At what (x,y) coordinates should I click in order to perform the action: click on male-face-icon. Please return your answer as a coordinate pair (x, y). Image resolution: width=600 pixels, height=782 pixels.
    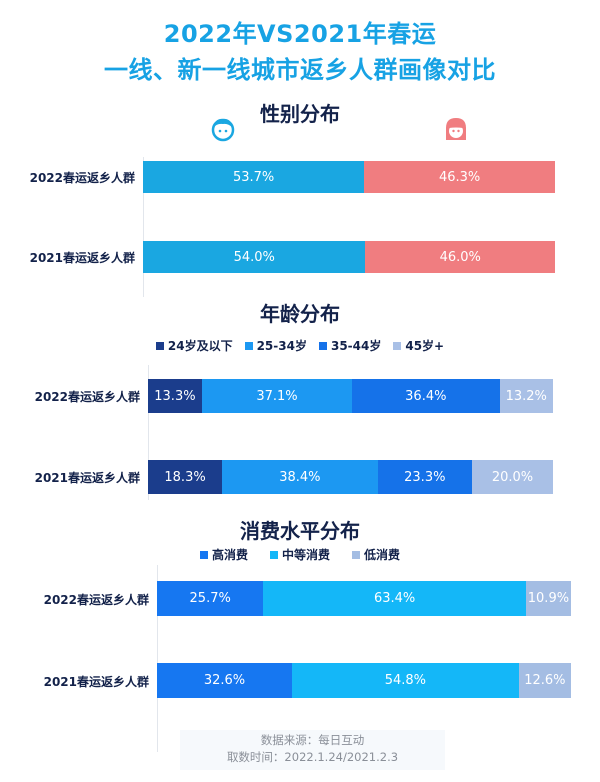
    Looking at the image, I should click on (223, 130).